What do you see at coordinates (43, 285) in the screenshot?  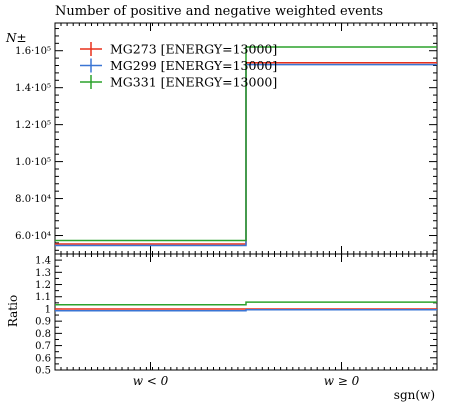 I see `ratio-tick-label: 1.2` at bounding box center [43, 285].